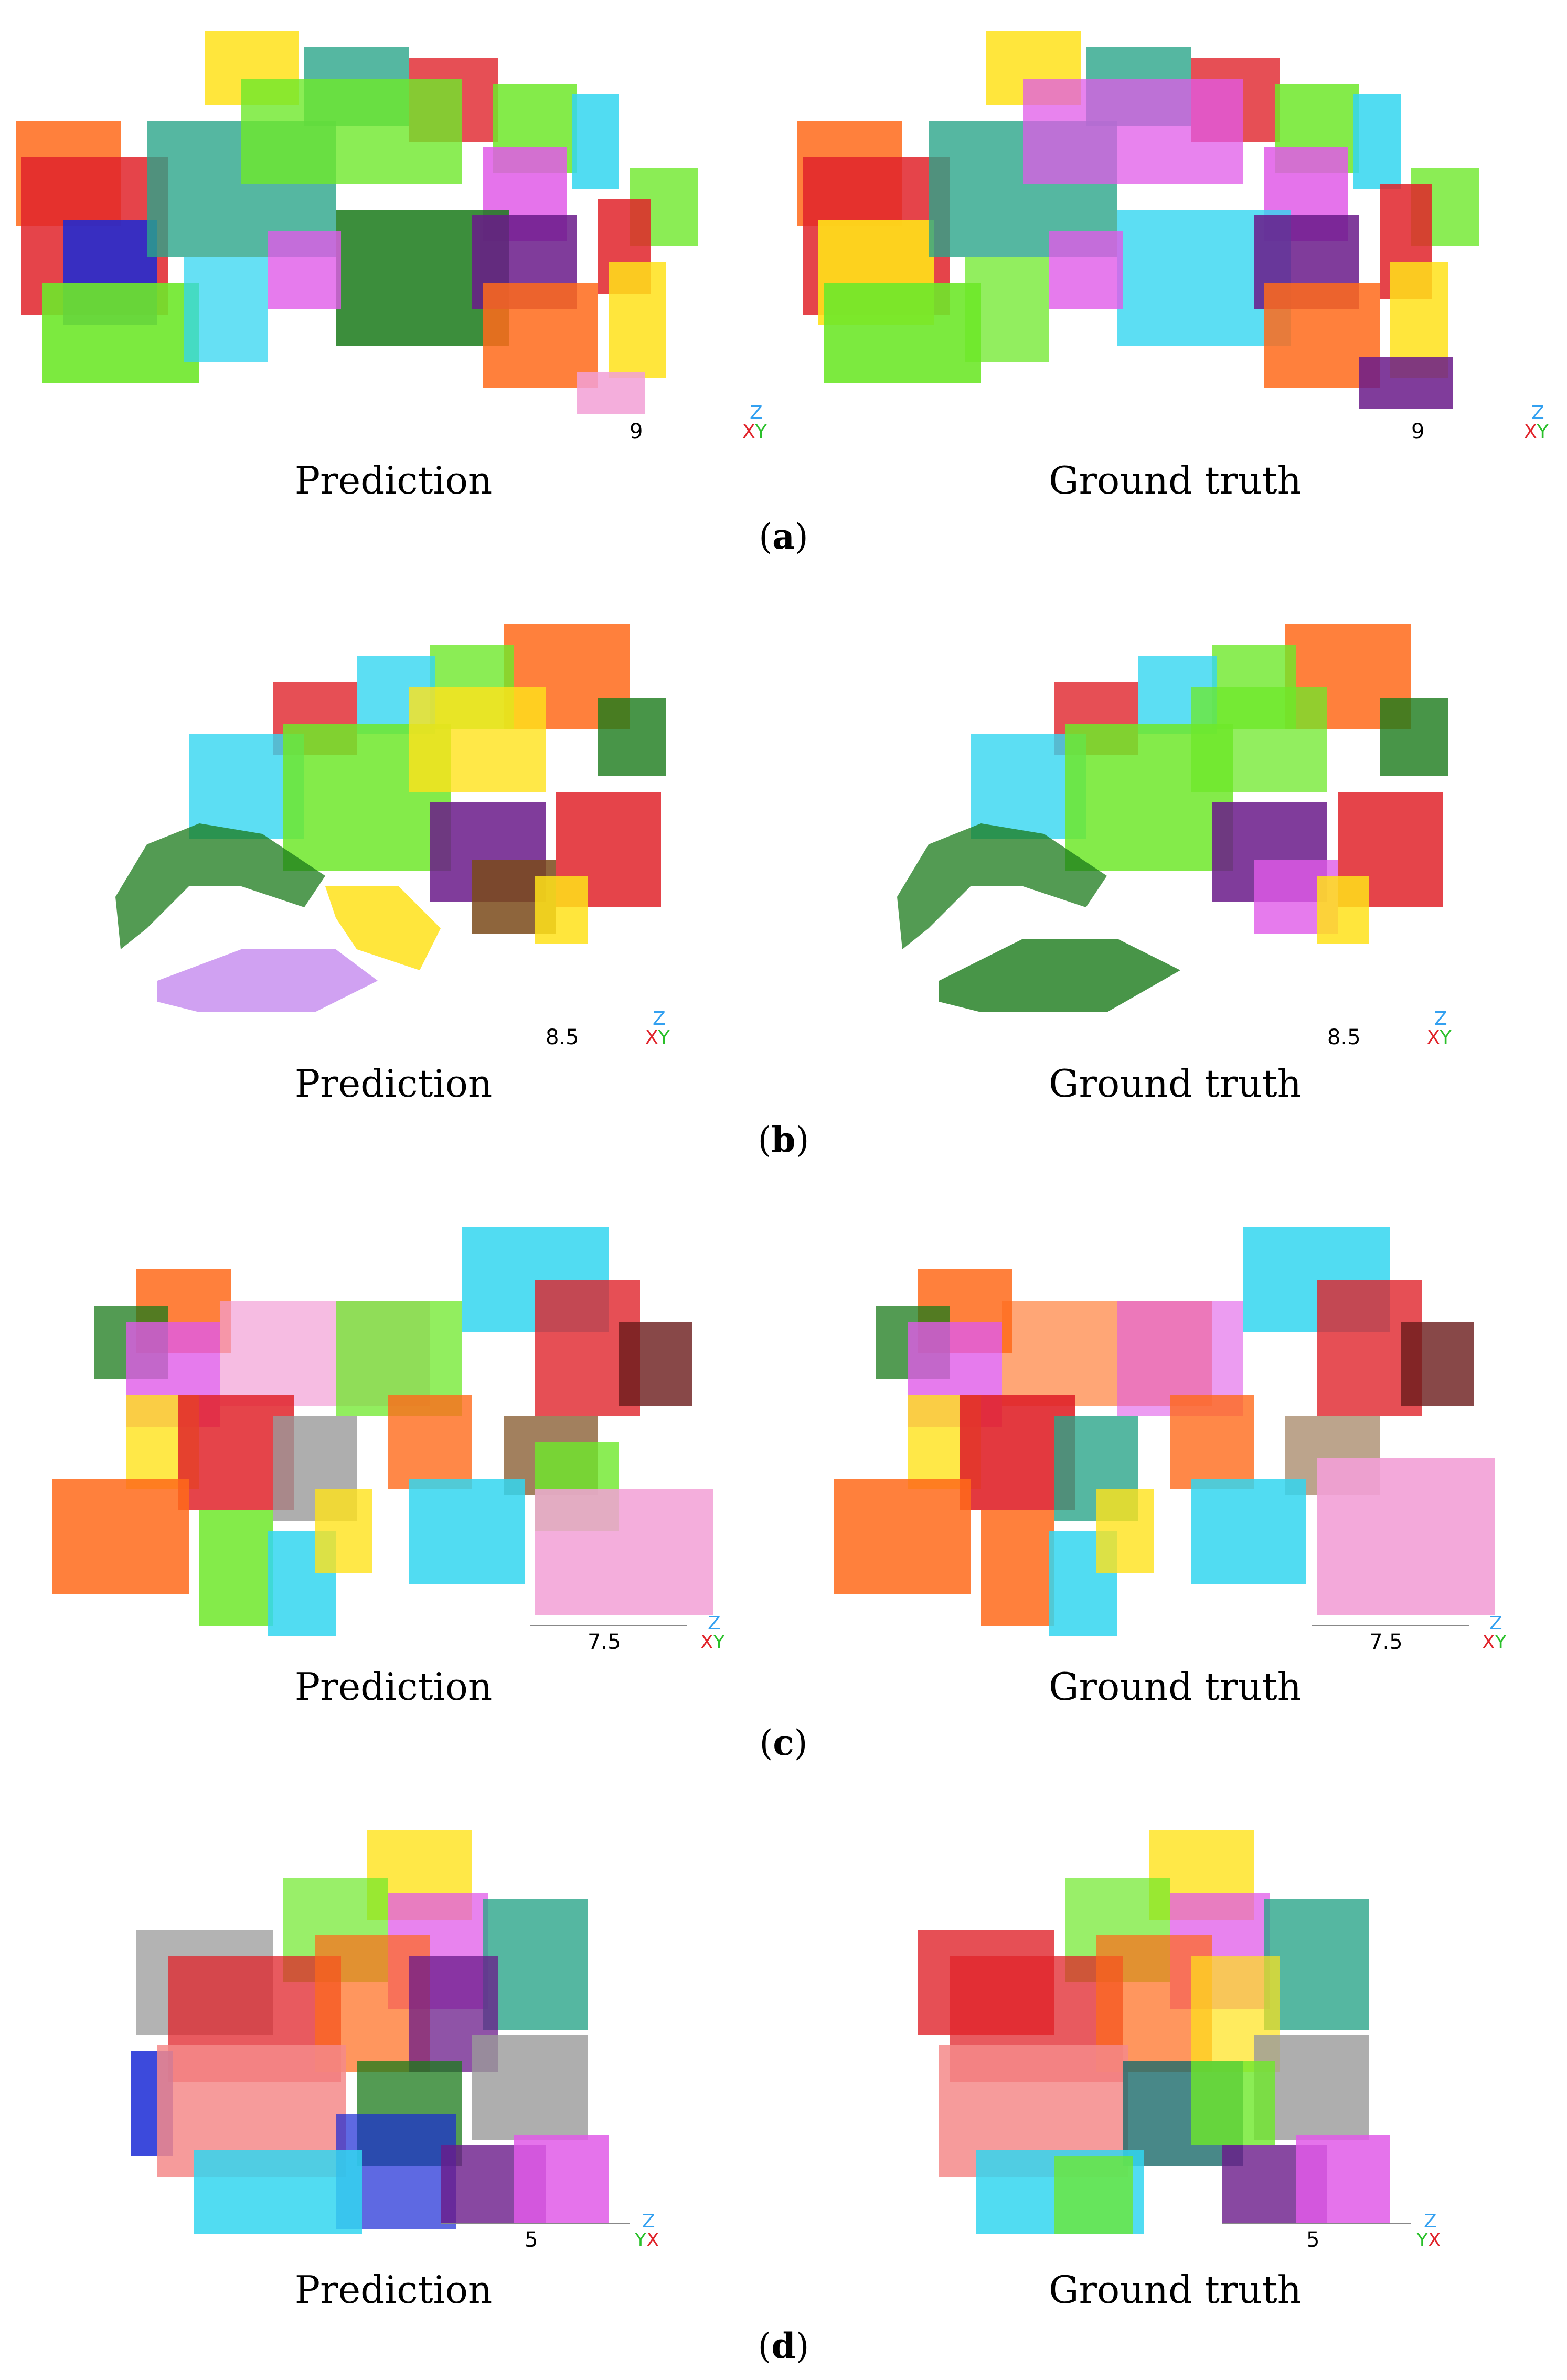  What do you see at coordinates (393, 1687) in the screenshot?
I see `caption-prediction-c: Prediction` at bounding box center [393, 1687].